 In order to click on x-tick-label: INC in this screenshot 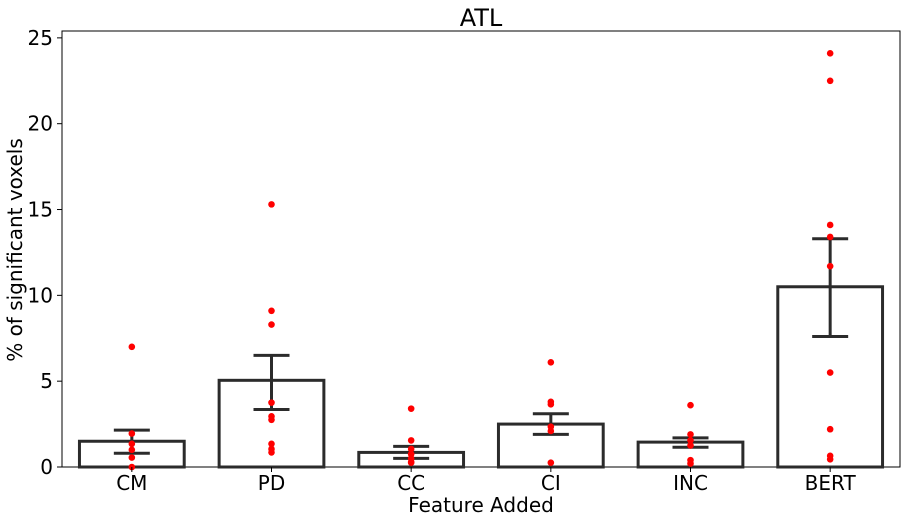, I will do `click(690, 483)`.